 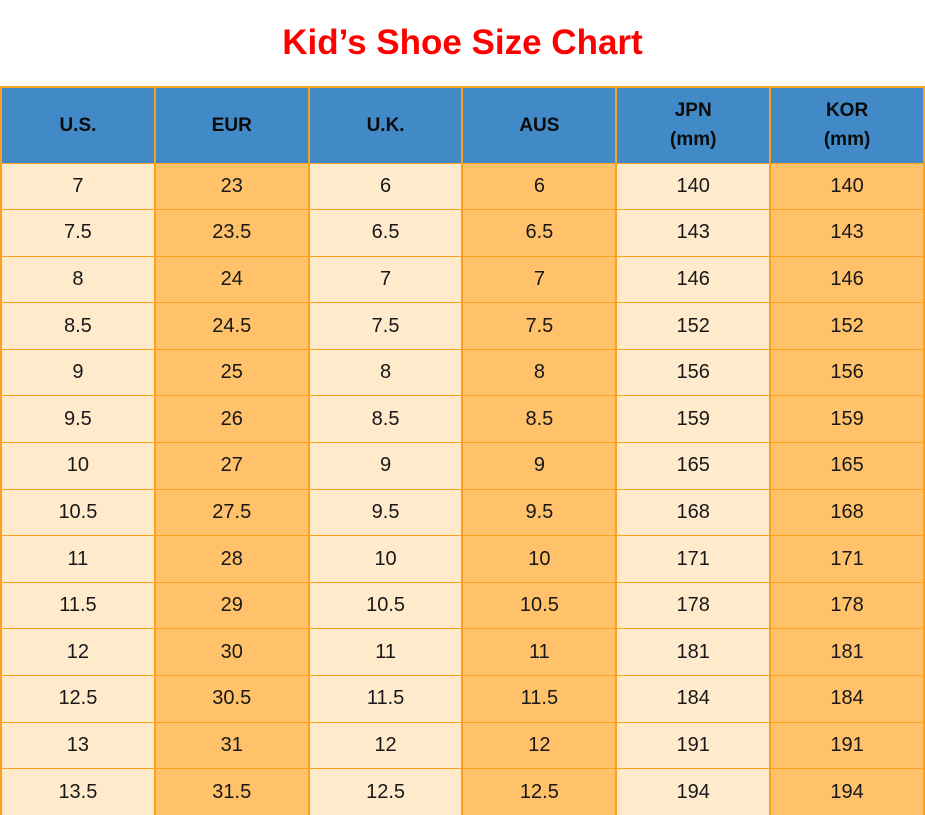 What do you see at coordinates (693, 186) in the screenshot?
I see `table-cell: 140` at bounding box center [693, 186].